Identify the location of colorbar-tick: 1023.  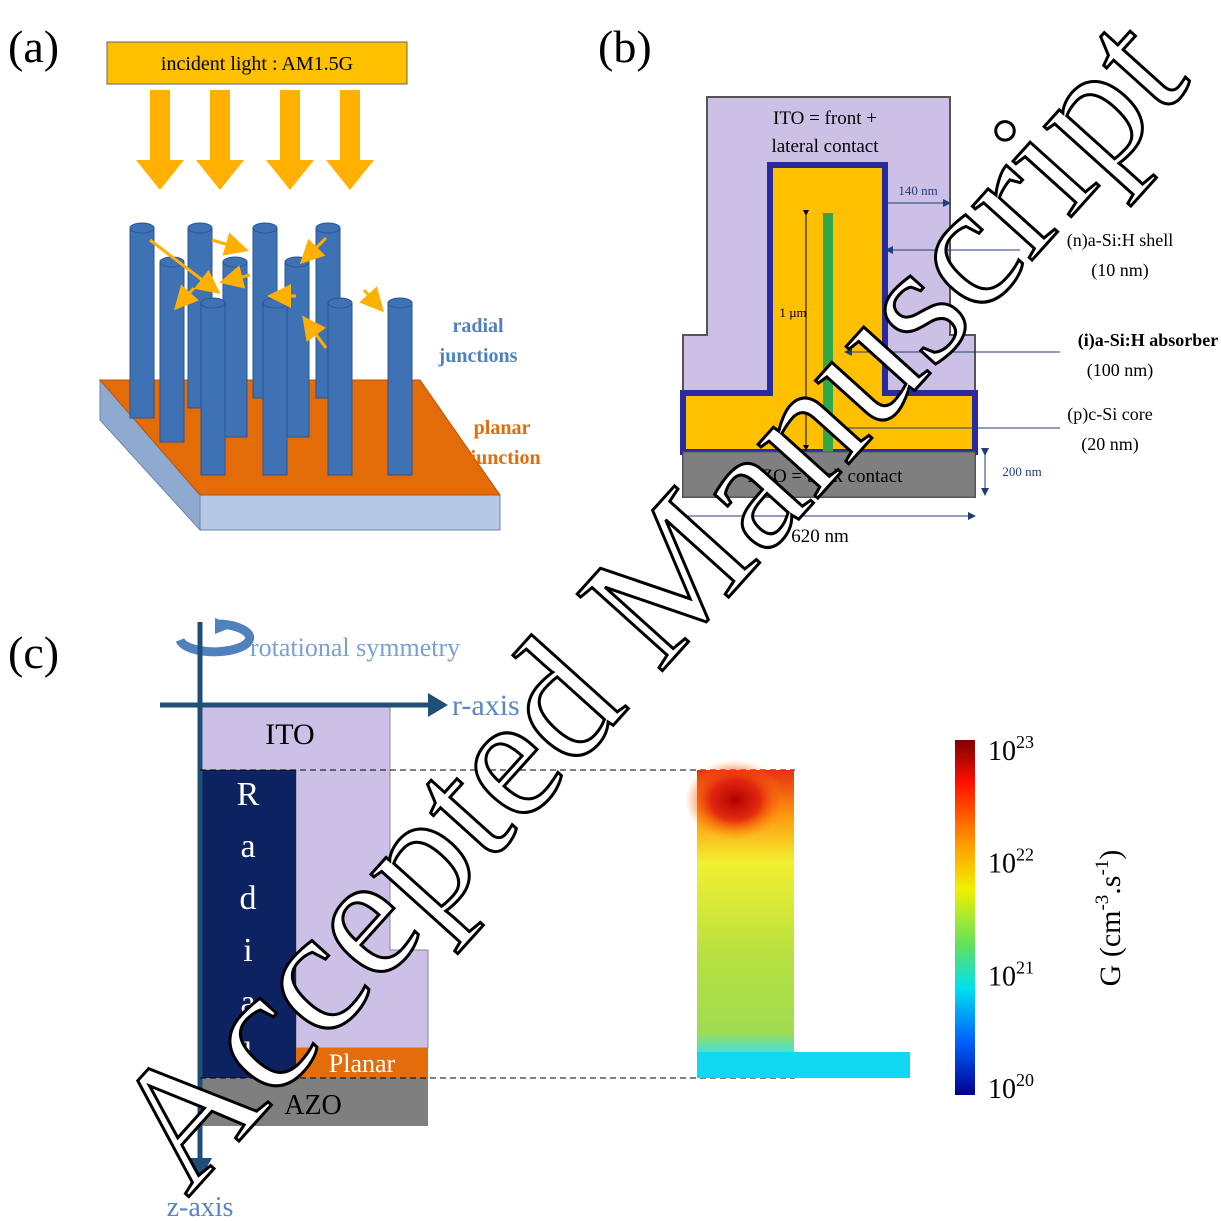
(1011, 749).